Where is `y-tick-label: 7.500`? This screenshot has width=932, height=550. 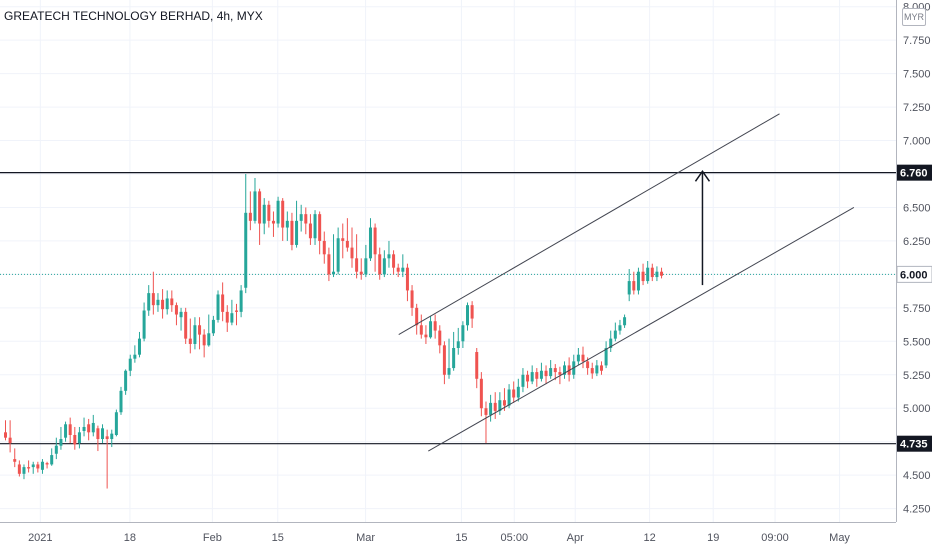 y-tick-label: 7.500 is located at coordinates (917, 75).